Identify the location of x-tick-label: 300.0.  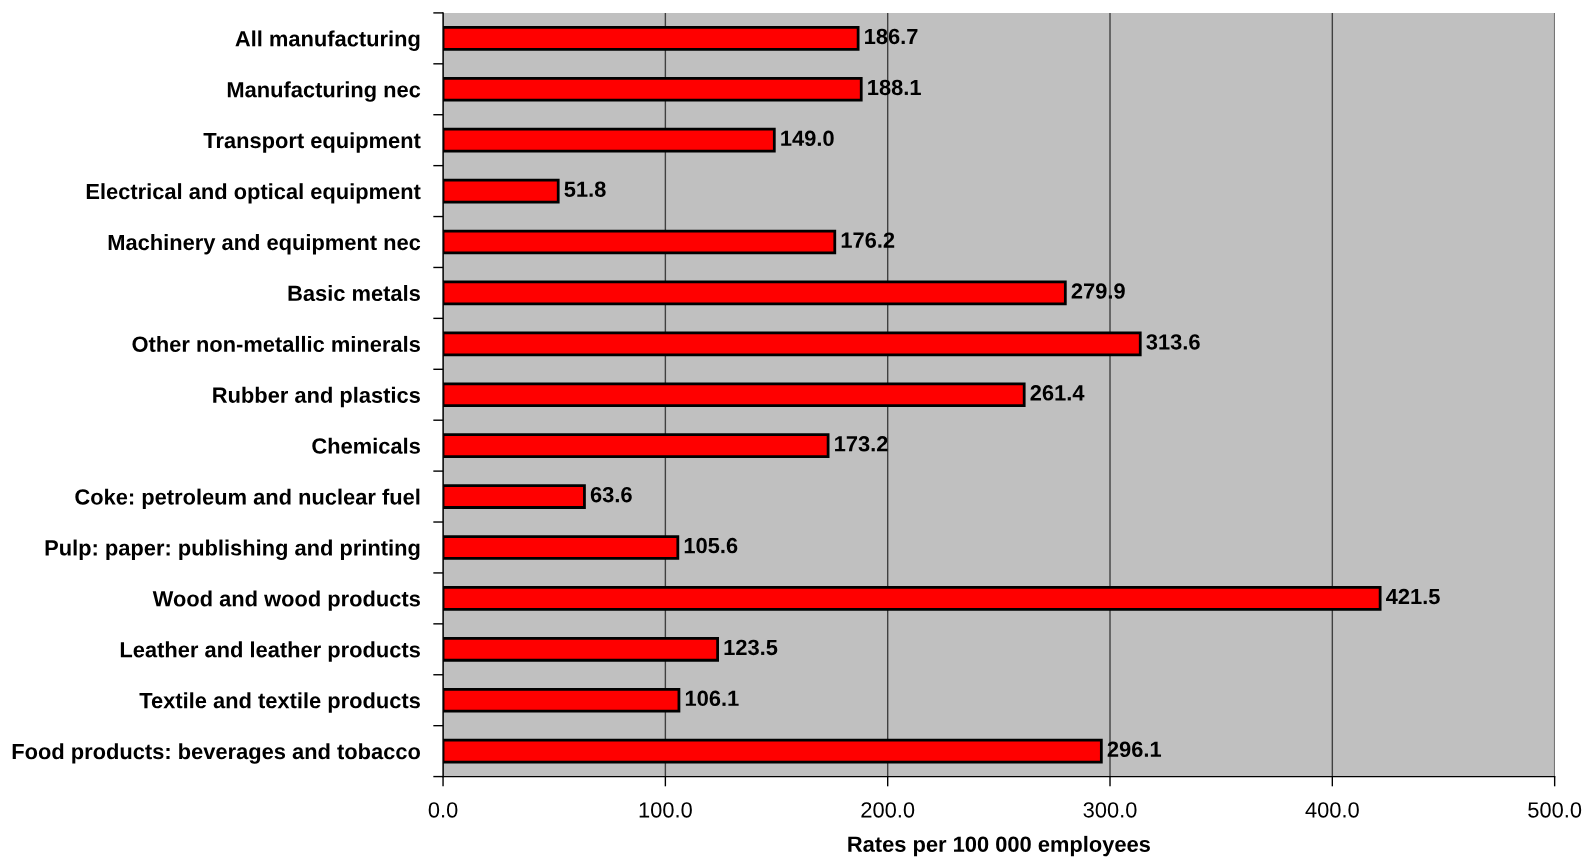
(1110, 810).